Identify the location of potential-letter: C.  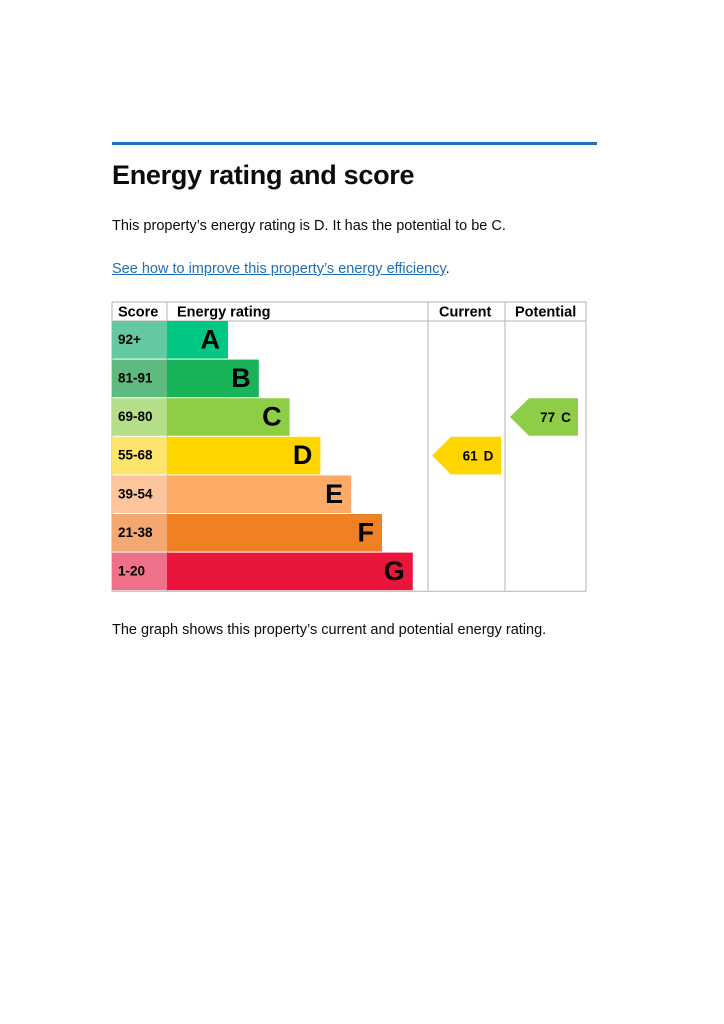
(566, 417).